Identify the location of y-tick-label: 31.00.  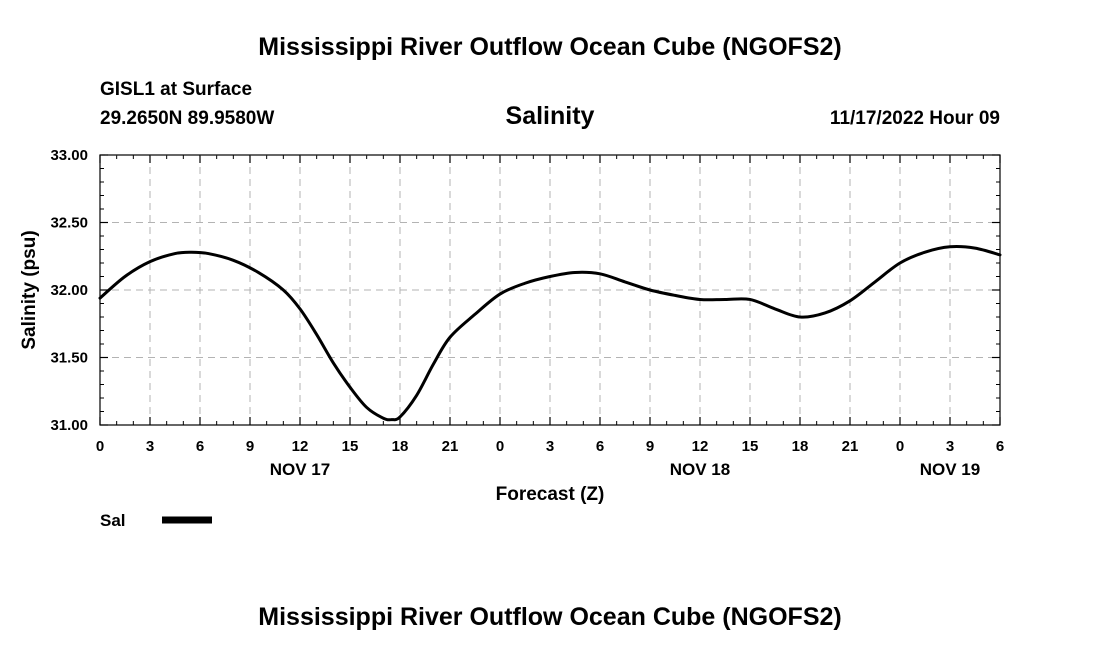
(69, 425).